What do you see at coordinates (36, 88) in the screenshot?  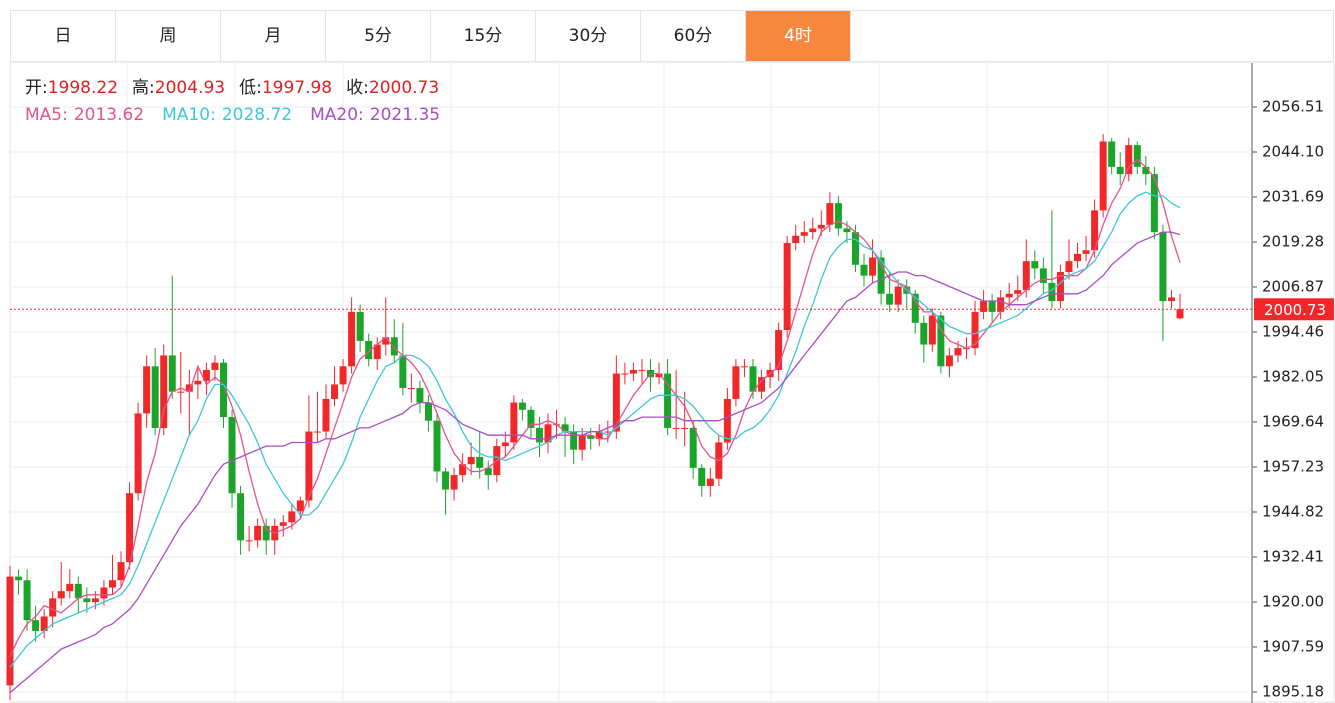 I see `ohlc-label: 开:` at bounding box center [36, 88].